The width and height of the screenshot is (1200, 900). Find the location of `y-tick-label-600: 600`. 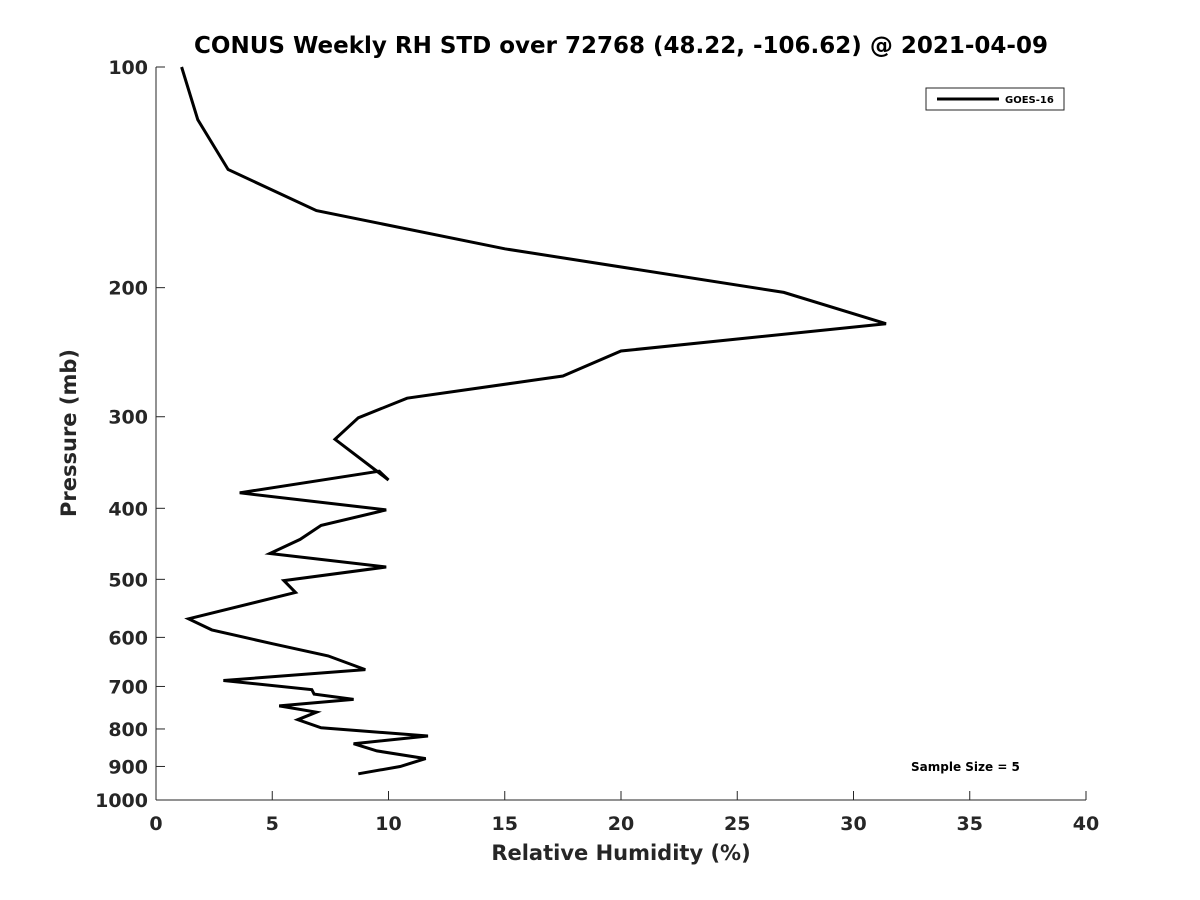

y-tick-label-600: 600 is located at coordinates (128, 638).